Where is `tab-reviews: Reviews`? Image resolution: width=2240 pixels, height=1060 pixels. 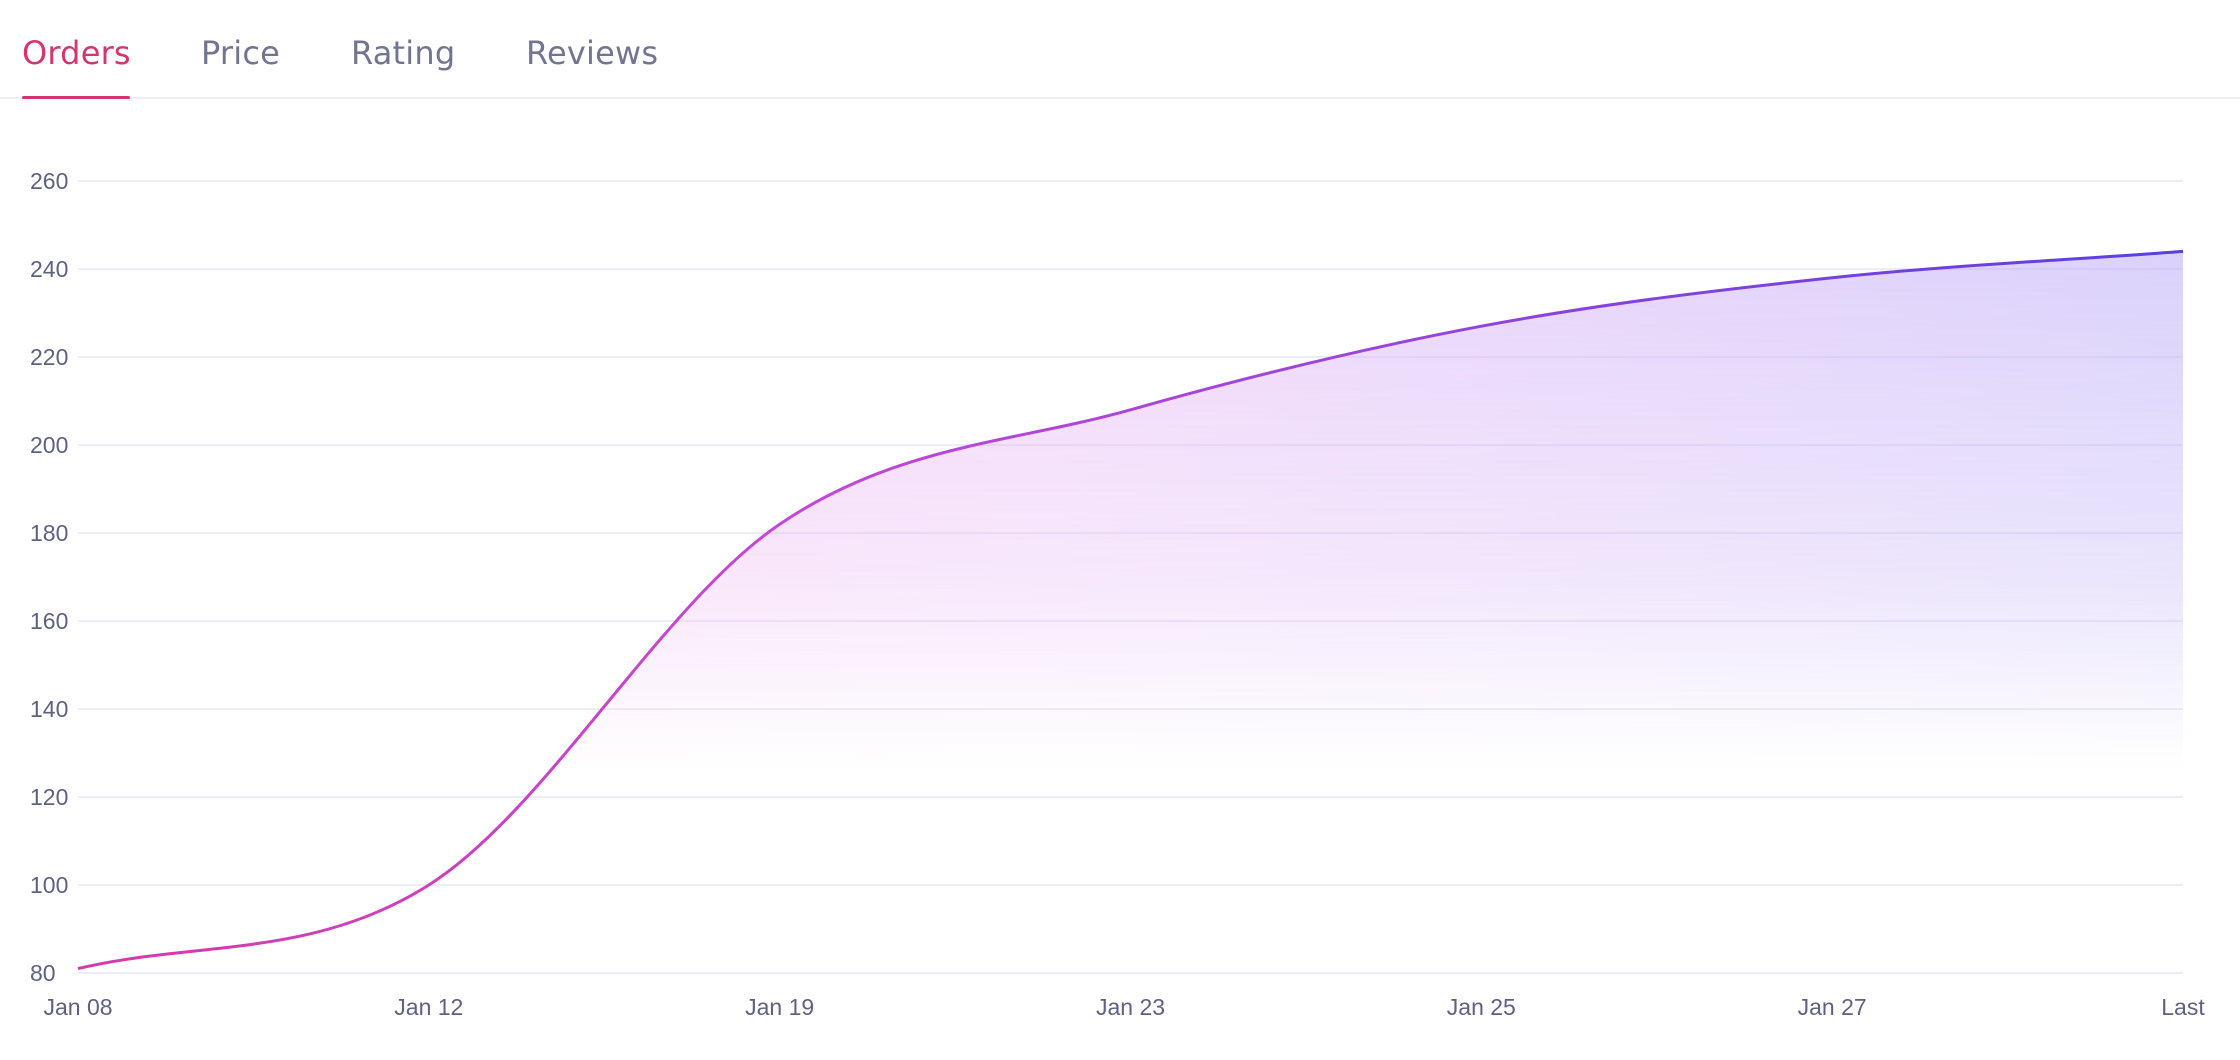
tab-reviews: Reviews is located at coordinates (592, 53).